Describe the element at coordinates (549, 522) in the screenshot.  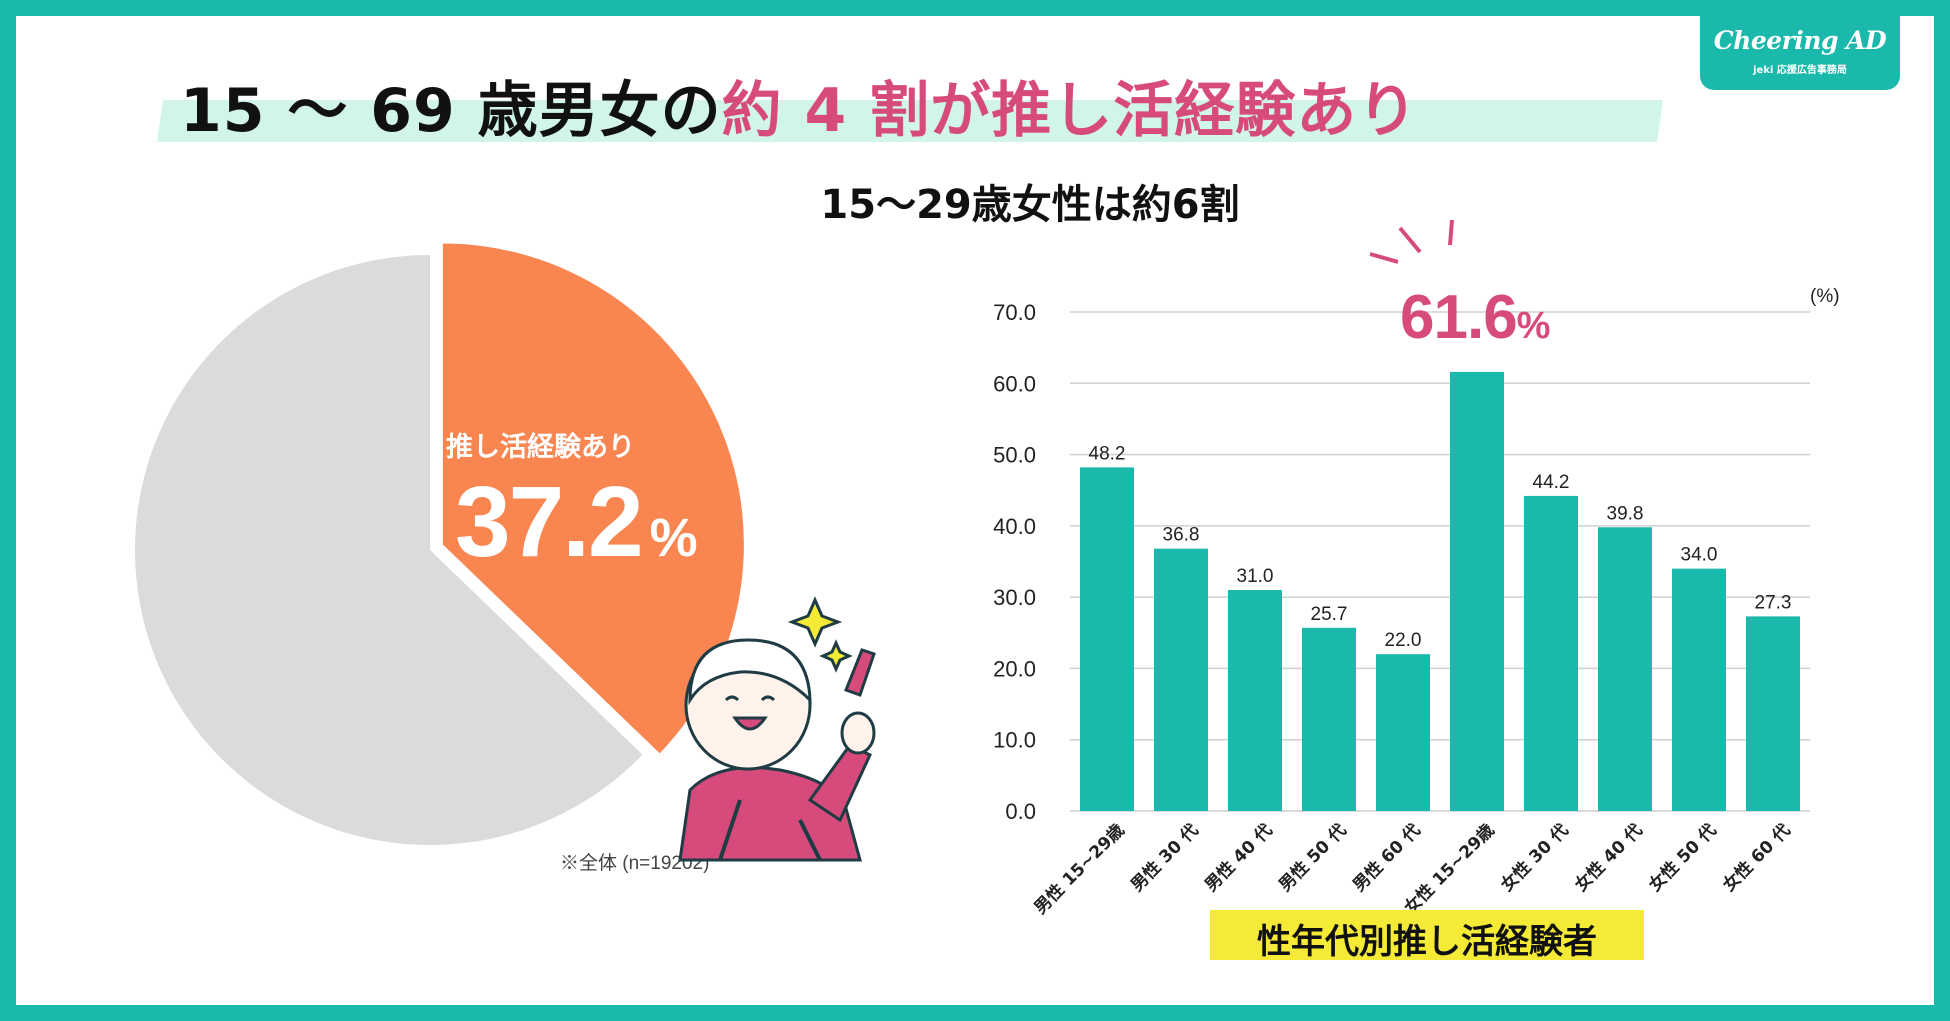
I see `pie-value-number: 37.2` at that location.